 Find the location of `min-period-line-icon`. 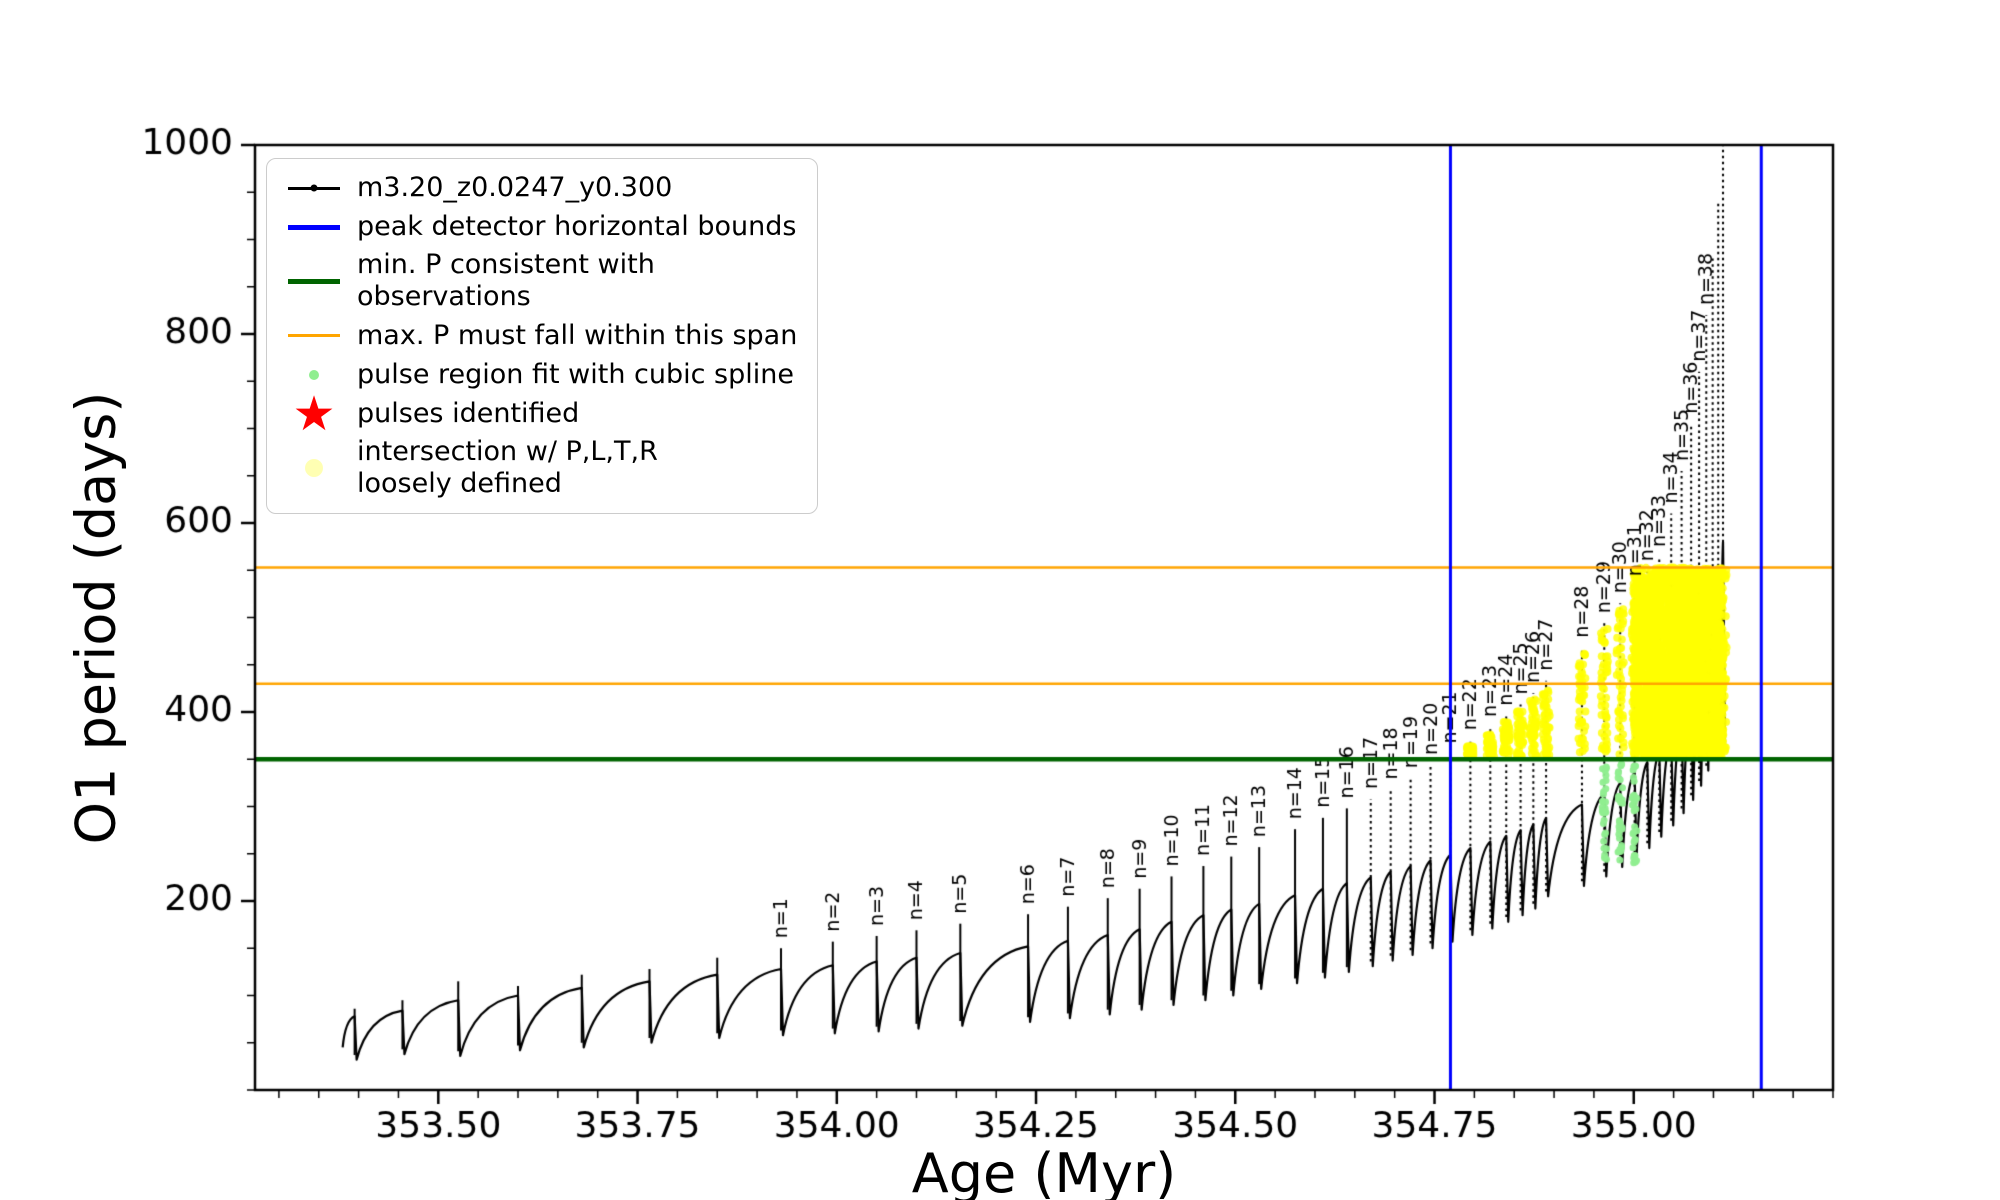

min-period-line-icon is located at coordinates (314, 281).